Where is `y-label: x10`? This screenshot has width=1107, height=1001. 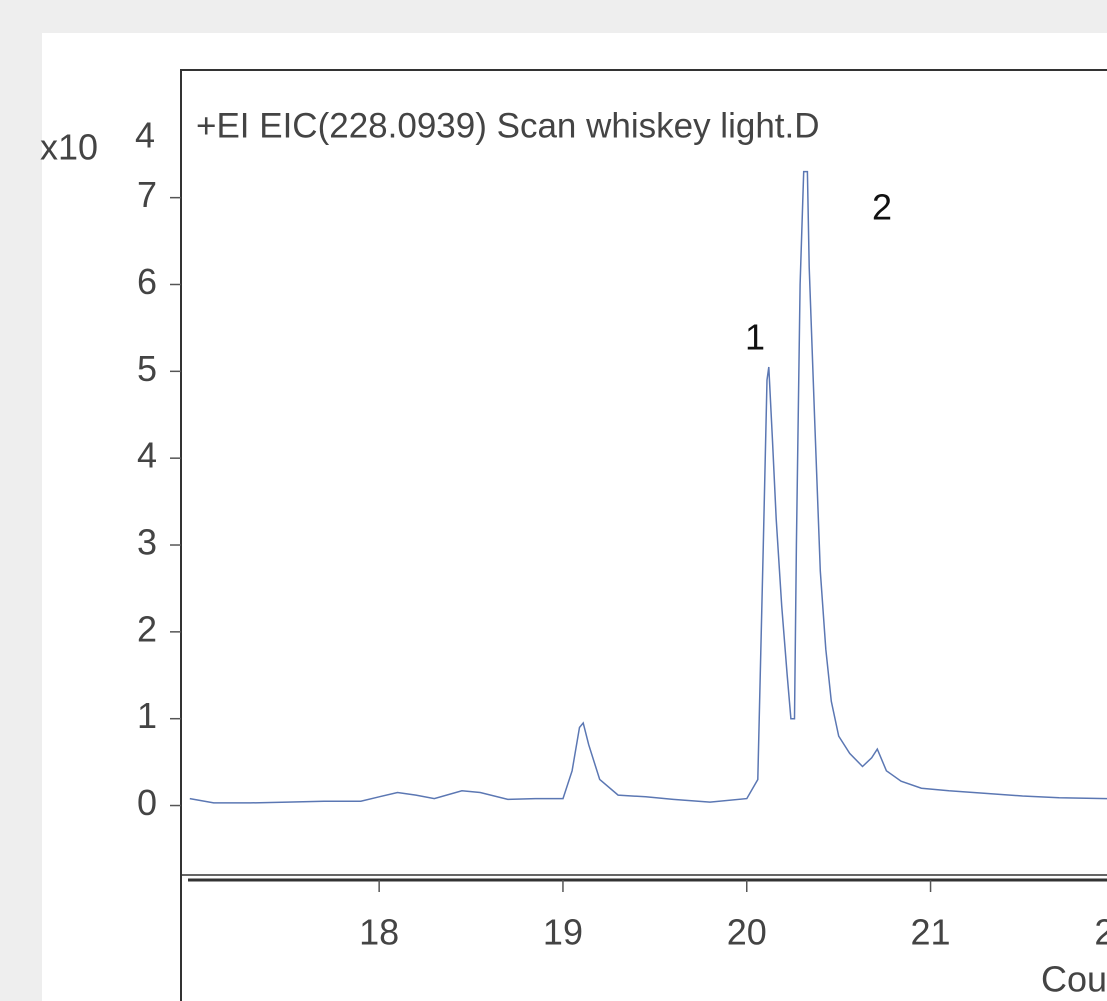
y-label: x10 is located at coordinates (69, 147).